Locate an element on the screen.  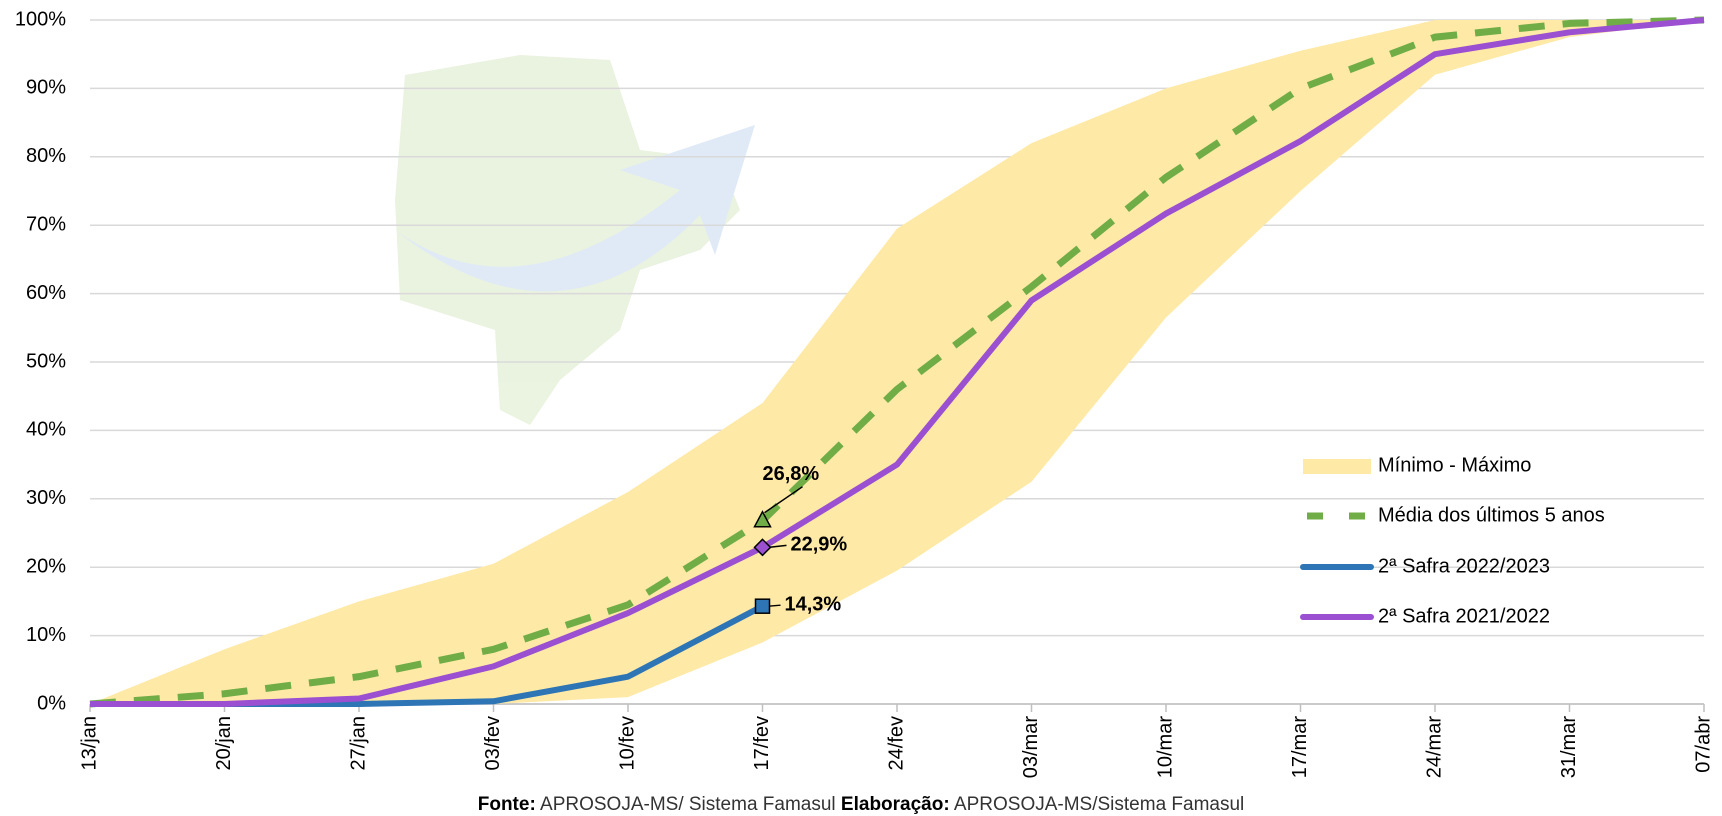
y-tick-label: 90% is located at coordinates (46, 88).